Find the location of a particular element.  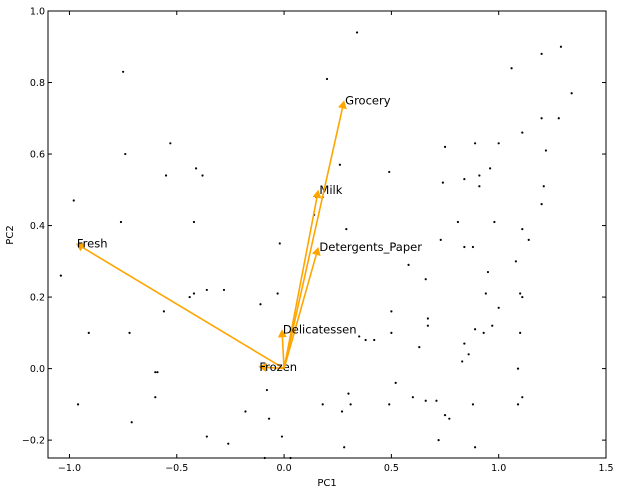

vector-detergents-paper-line is located at coordinates (300, 311).